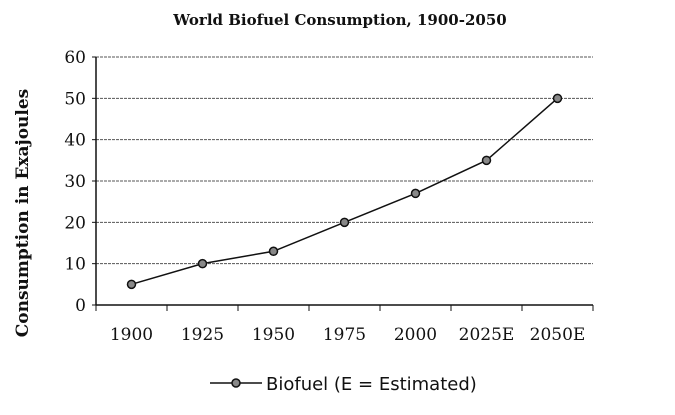 This screenshot has height=415, width=675. Describe the element at coordinates (202, 335) in the screenshot. I see `x-tick-label: 1925` at that location.